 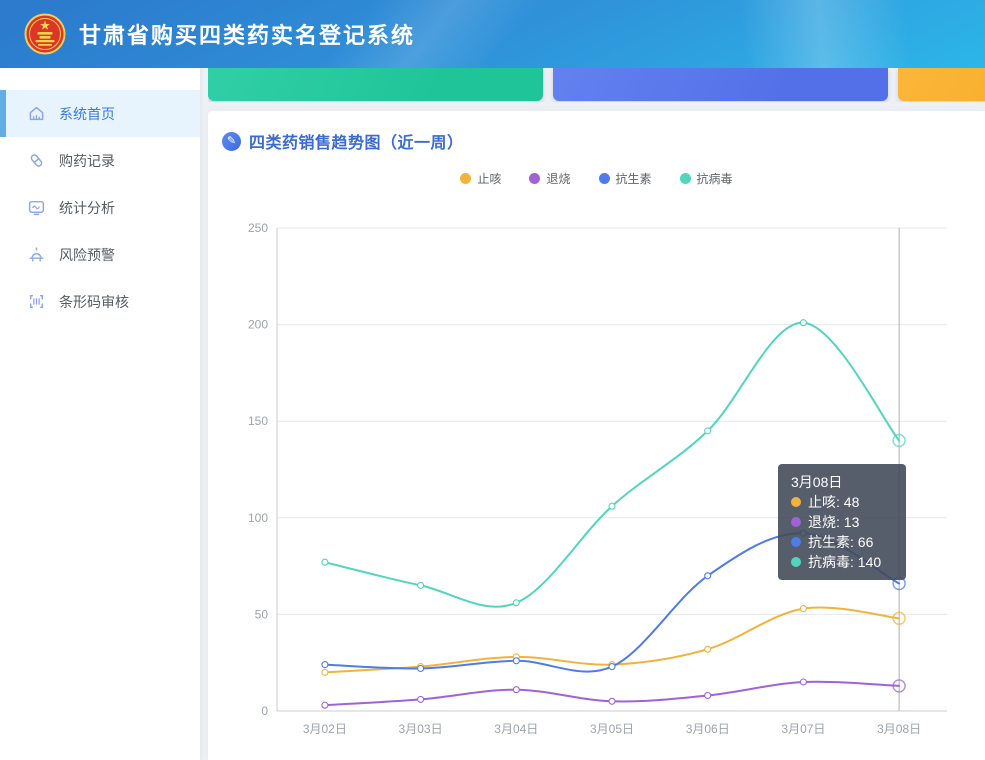 What do you see at coordinates (258, 421) in the screenshot?
I see `y-axis-label: 150` at bounding box center [258, 421].